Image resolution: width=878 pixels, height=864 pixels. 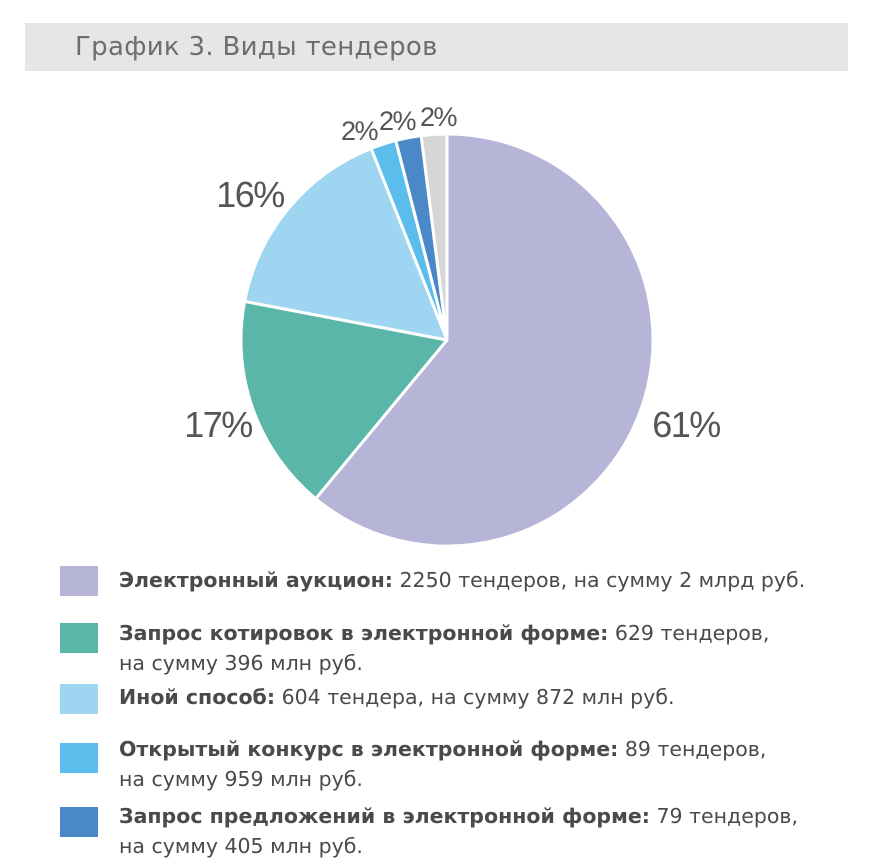 I want to click on slice-percent-label: 17%, so click(x=218, y=424).